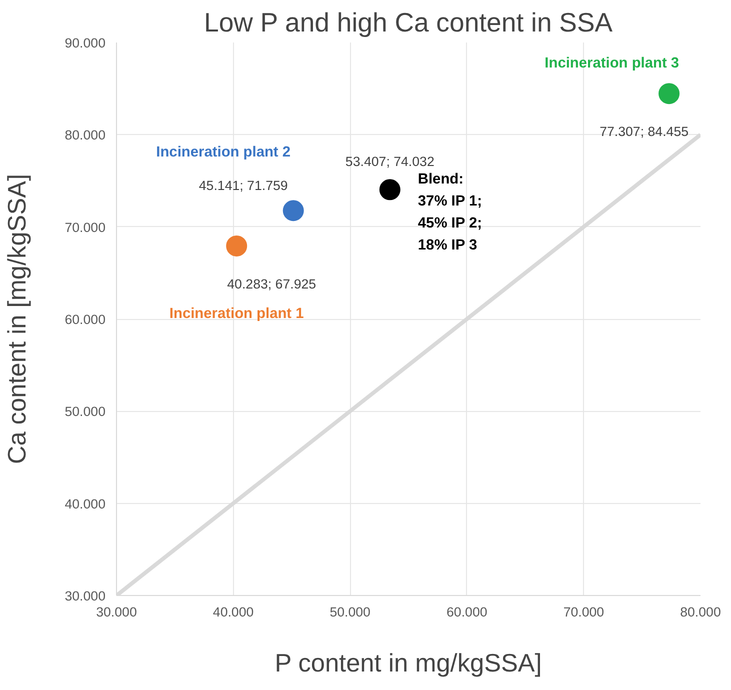  I want to click on x-tick-label: 50.000, so click(350, 612).